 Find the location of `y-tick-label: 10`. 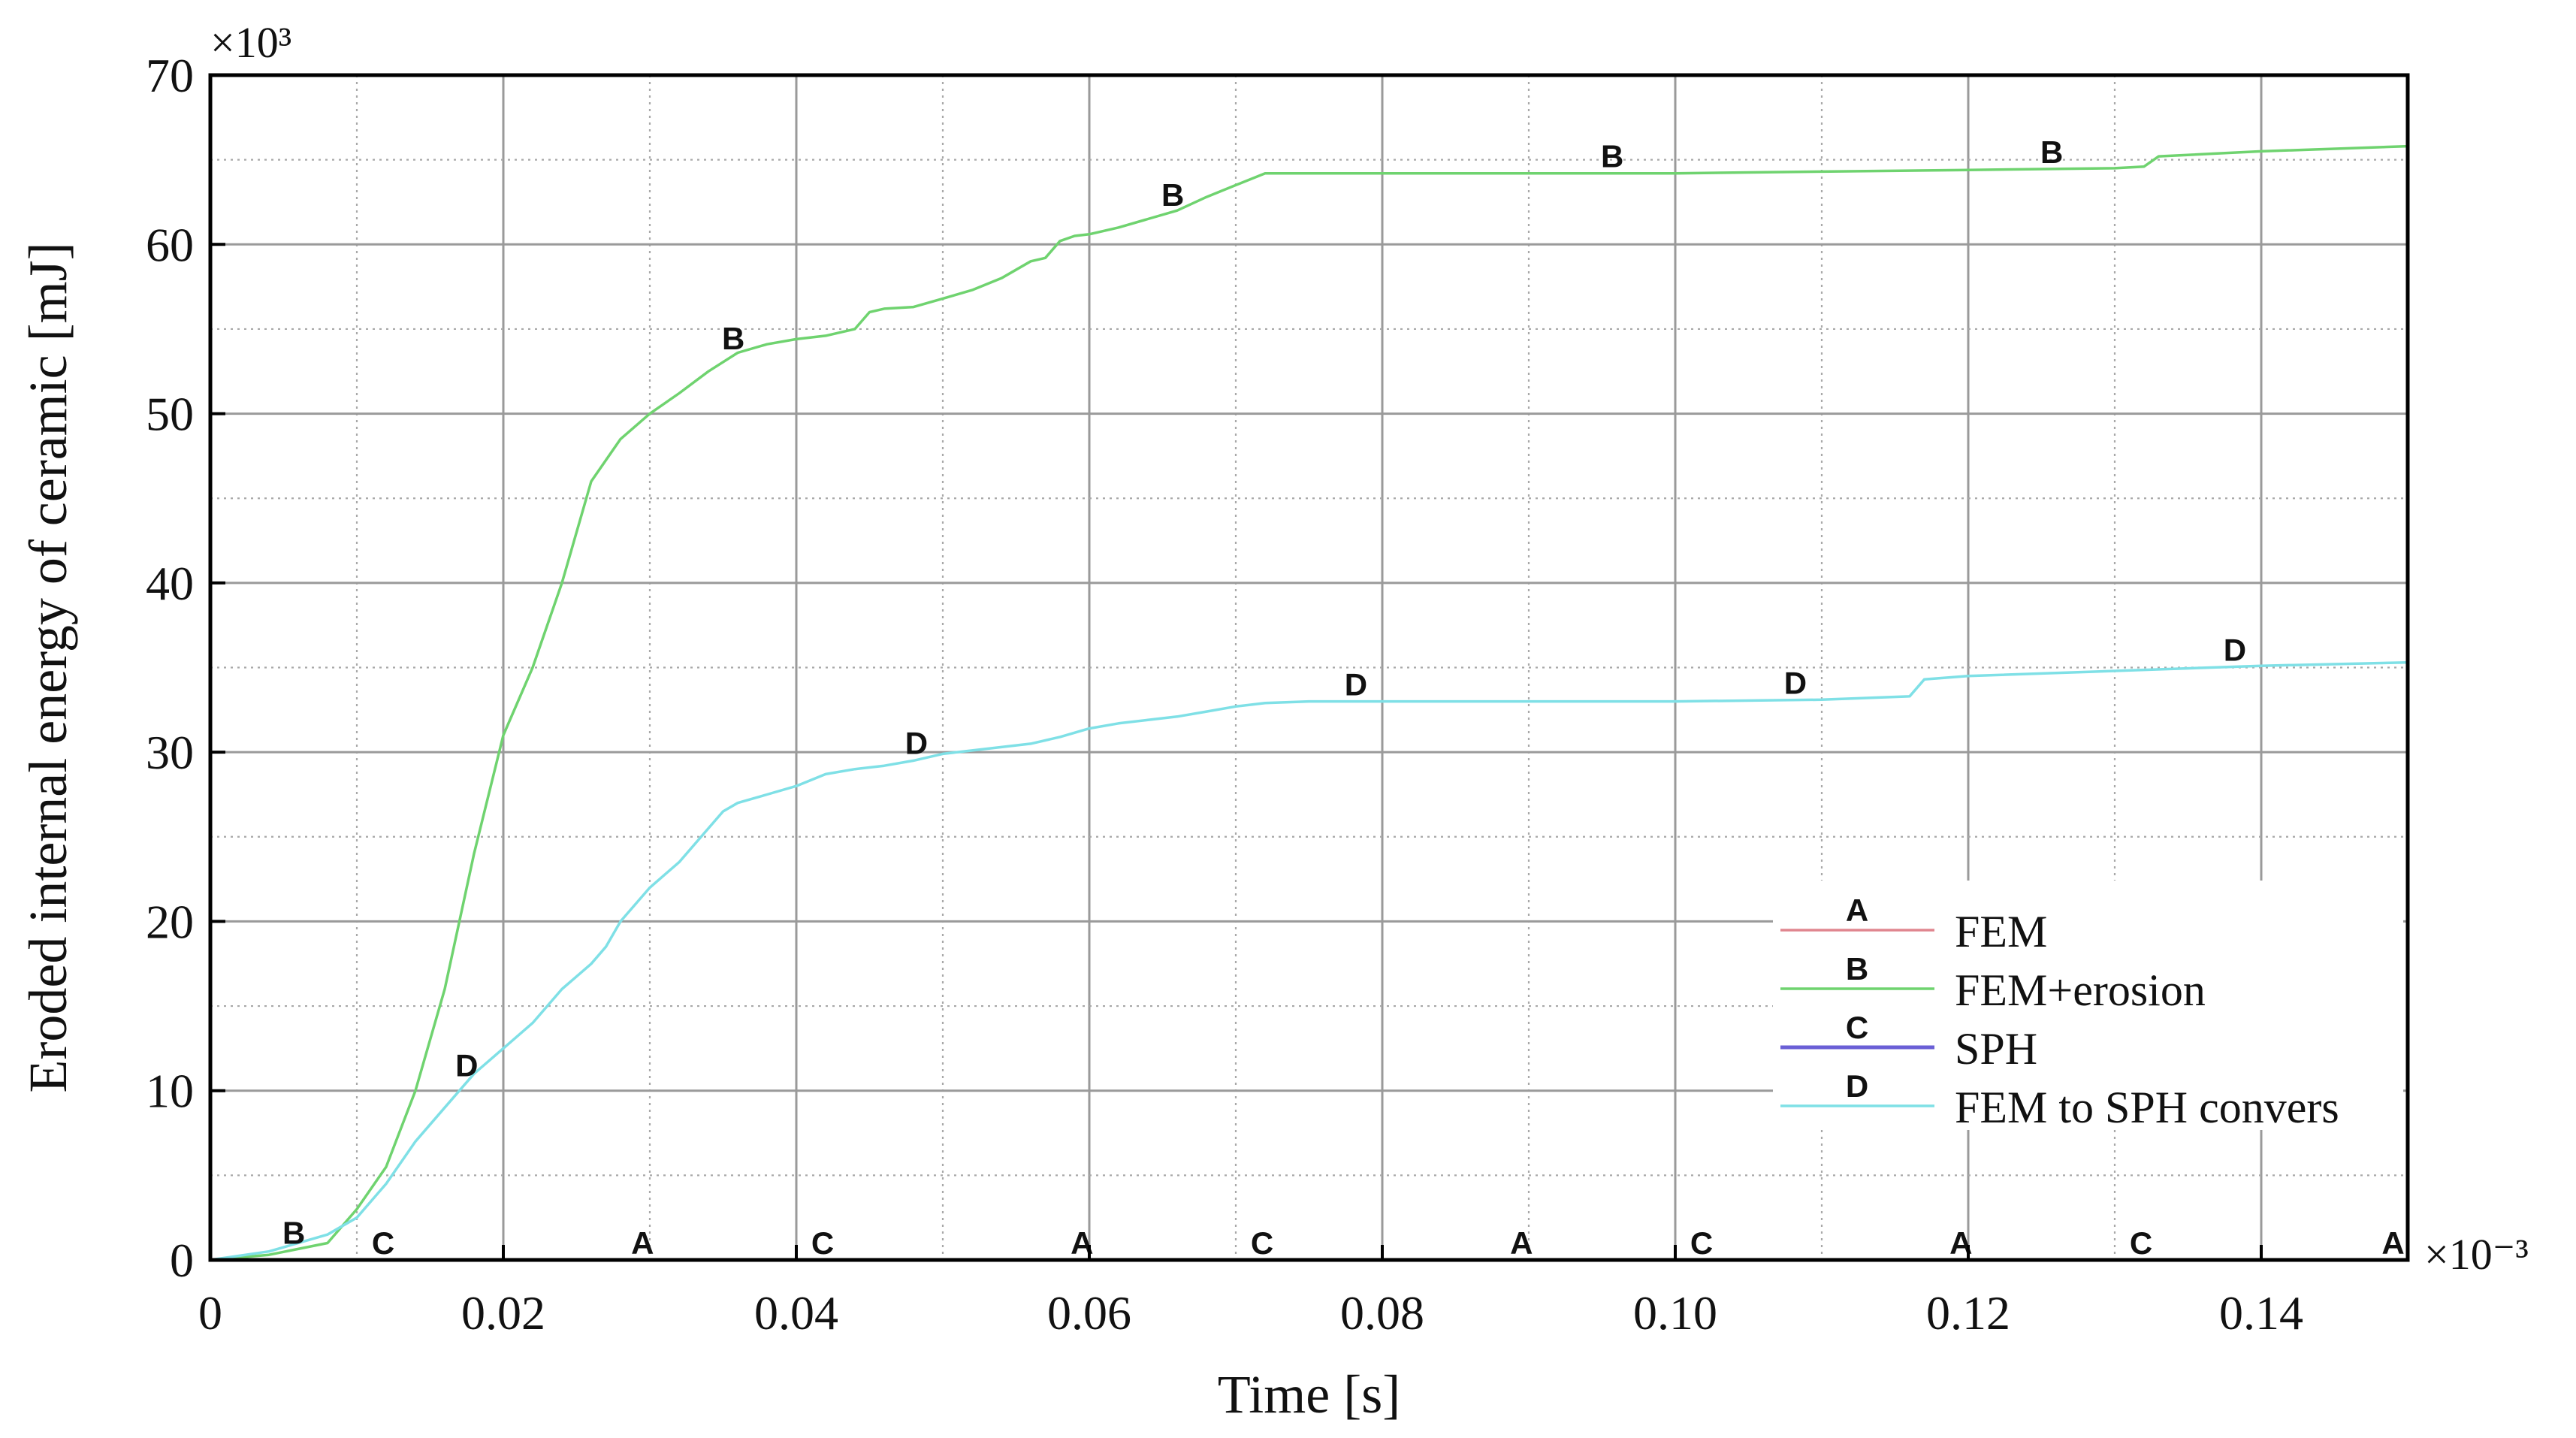

y-tick-label: 10 is located at coordinates (170, 1091).